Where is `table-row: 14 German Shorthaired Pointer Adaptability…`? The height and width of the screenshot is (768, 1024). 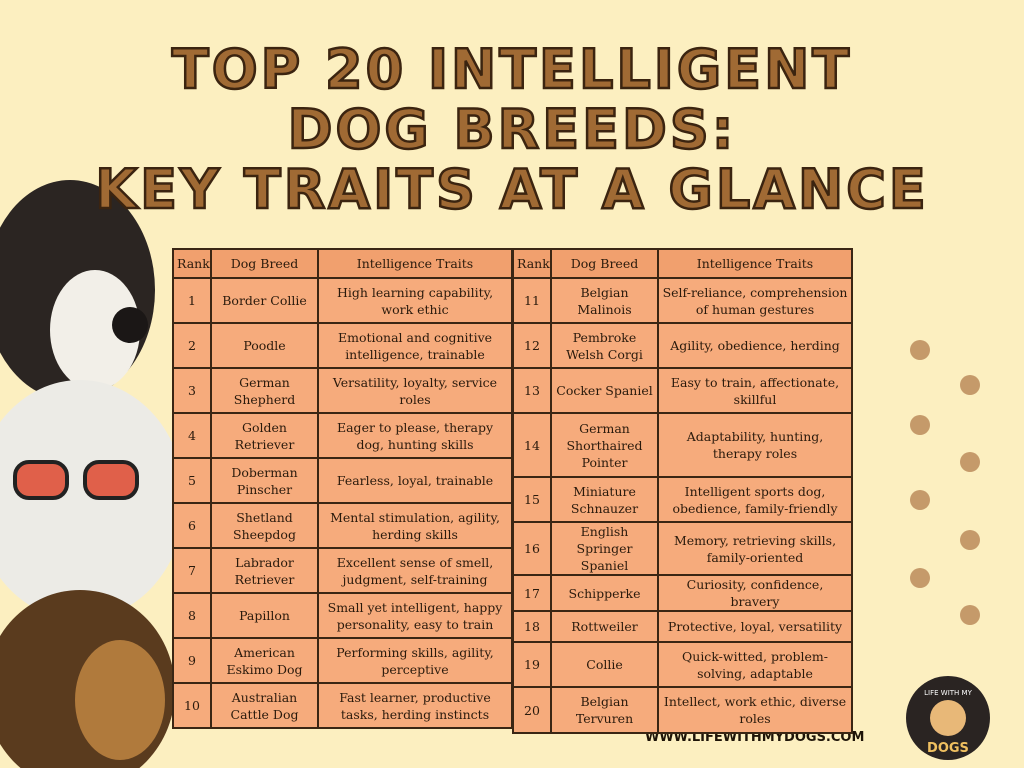
table-row: 14 German Shorthaired Pointer Adaptability… is located at coordinates (682, 445).